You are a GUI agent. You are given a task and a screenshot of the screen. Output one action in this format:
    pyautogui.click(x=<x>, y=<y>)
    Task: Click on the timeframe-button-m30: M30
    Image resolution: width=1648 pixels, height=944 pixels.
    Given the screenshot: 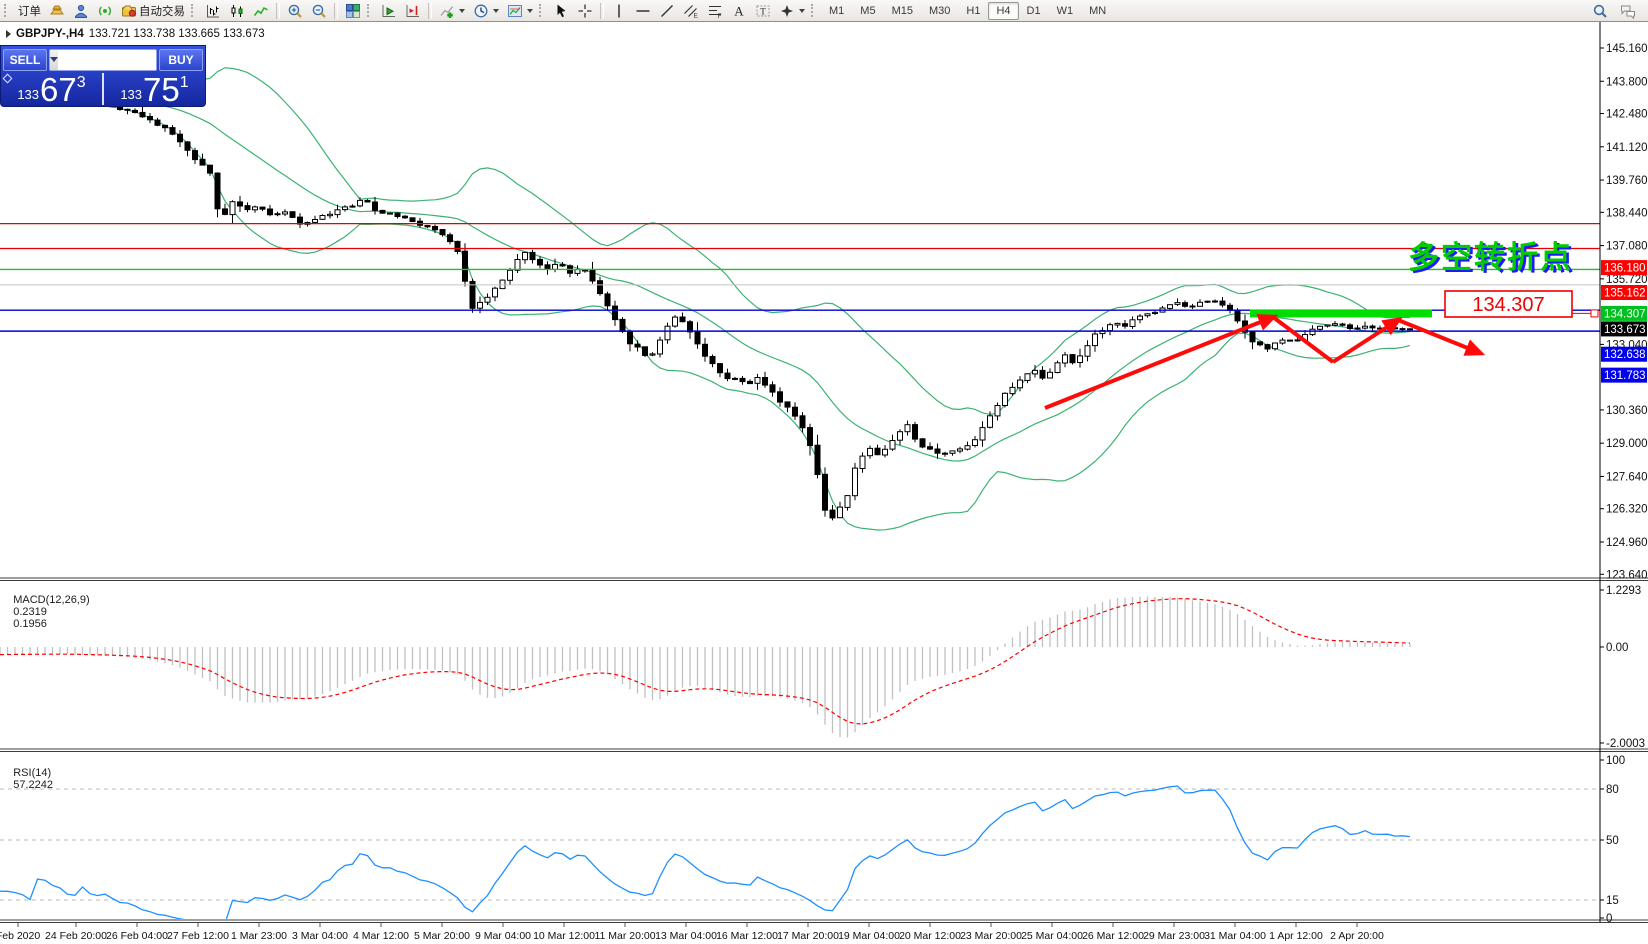 What is the action you would take?
    pyautogui.click(x=939, y=10)
    